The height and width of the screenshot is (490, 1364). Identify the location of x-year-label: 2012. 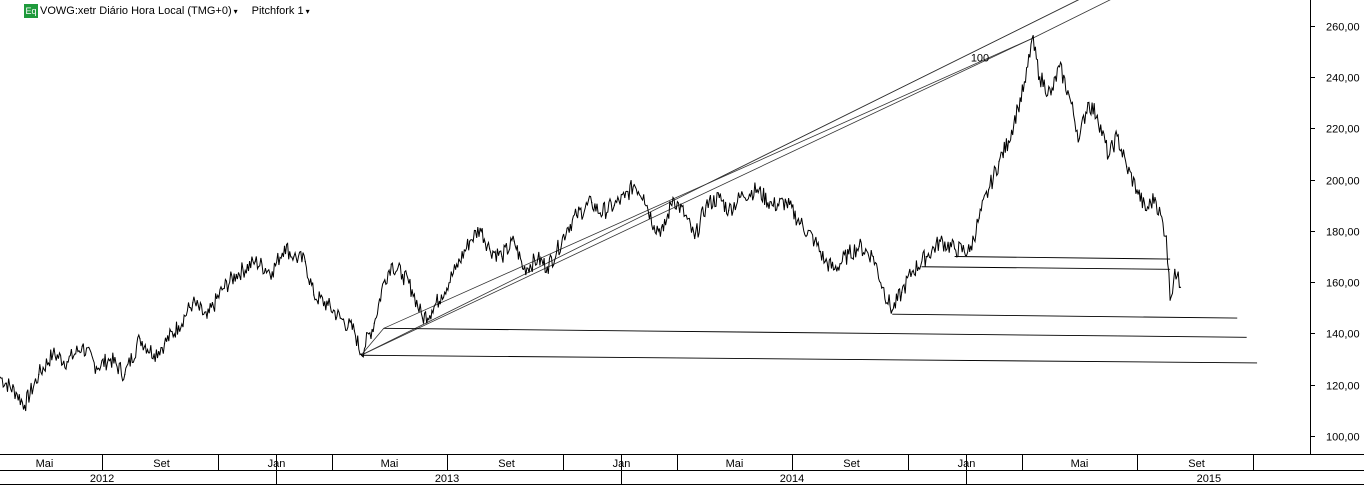
(102, 479).